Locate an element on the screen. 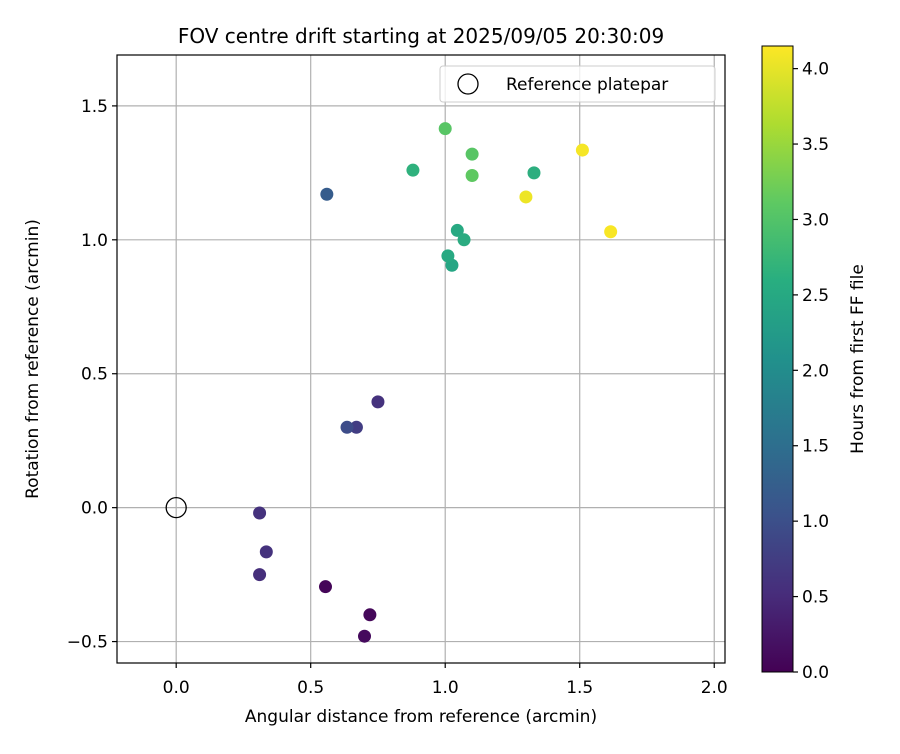  x-tick-label: 1.0 is located at coordinates (445, 688).